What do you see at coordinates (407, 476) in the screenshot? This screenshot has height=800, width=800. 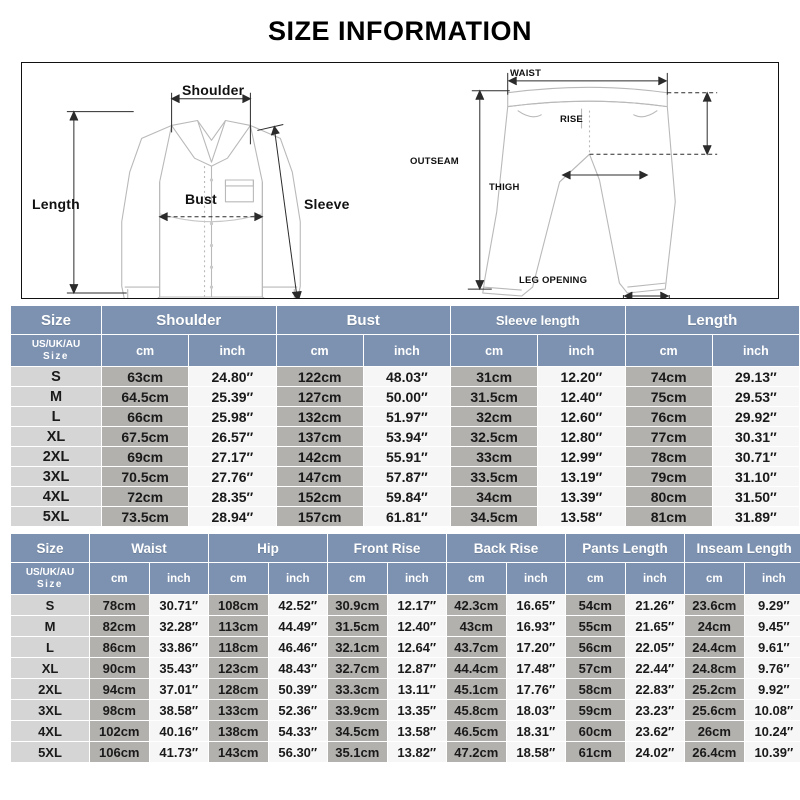 I see `cell-inch: 57.87″` at bounding box center [407, 476].